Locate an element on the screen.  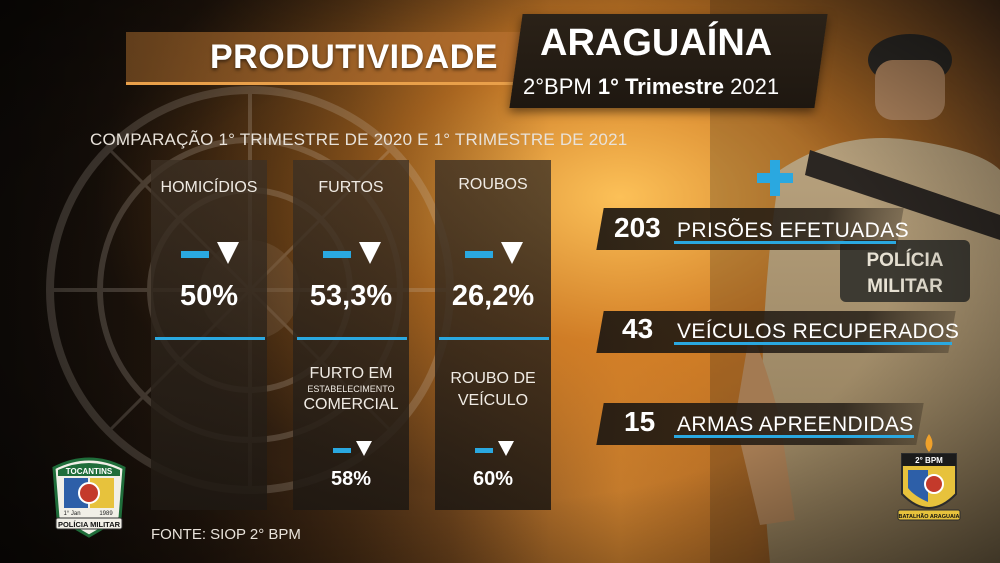
stat-label-veiculos: VEÍCULOS RECUPERADOS is located at coordinates (818, 331).